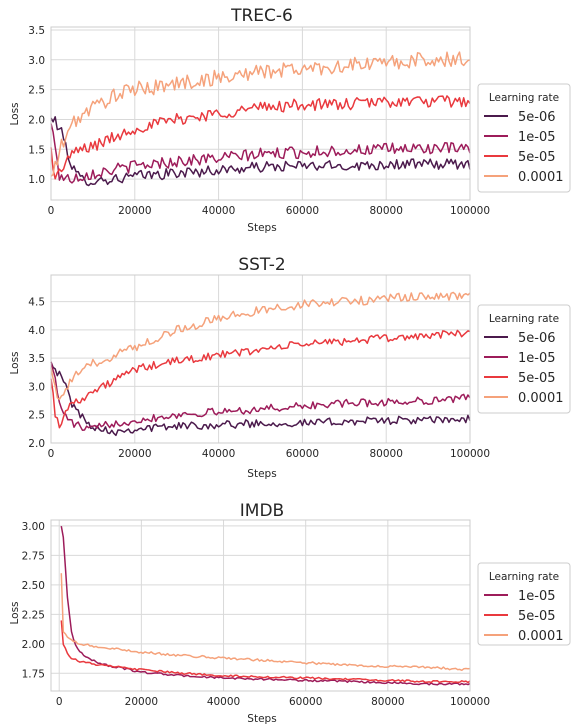  Describe the element at coordinates (261, 16) in the screenshot. I see `chart-title: TREC-6` at that location.